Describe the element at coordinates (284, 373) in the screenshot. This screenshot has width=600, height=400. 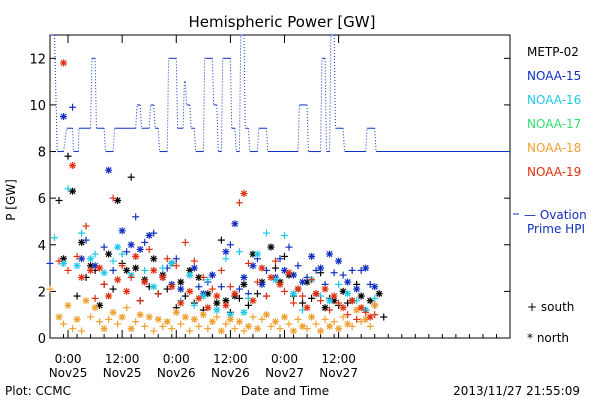
I see `x-tick-date: Nov27` at that location.